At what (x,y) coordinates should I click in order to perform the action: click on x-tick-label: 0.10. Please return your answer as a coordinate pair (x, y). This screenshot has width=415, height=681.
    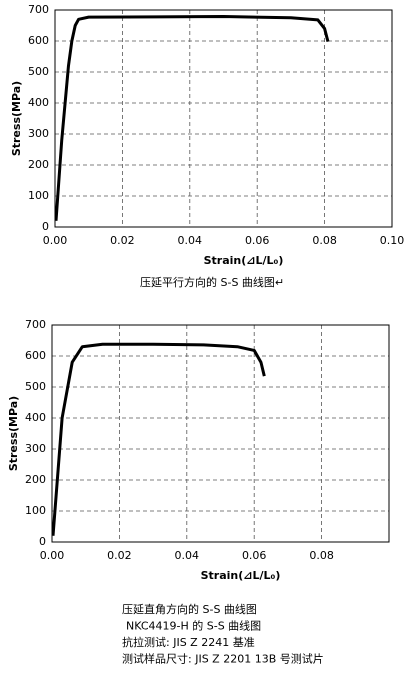
    Looking at the image, I should click on (392, 240).